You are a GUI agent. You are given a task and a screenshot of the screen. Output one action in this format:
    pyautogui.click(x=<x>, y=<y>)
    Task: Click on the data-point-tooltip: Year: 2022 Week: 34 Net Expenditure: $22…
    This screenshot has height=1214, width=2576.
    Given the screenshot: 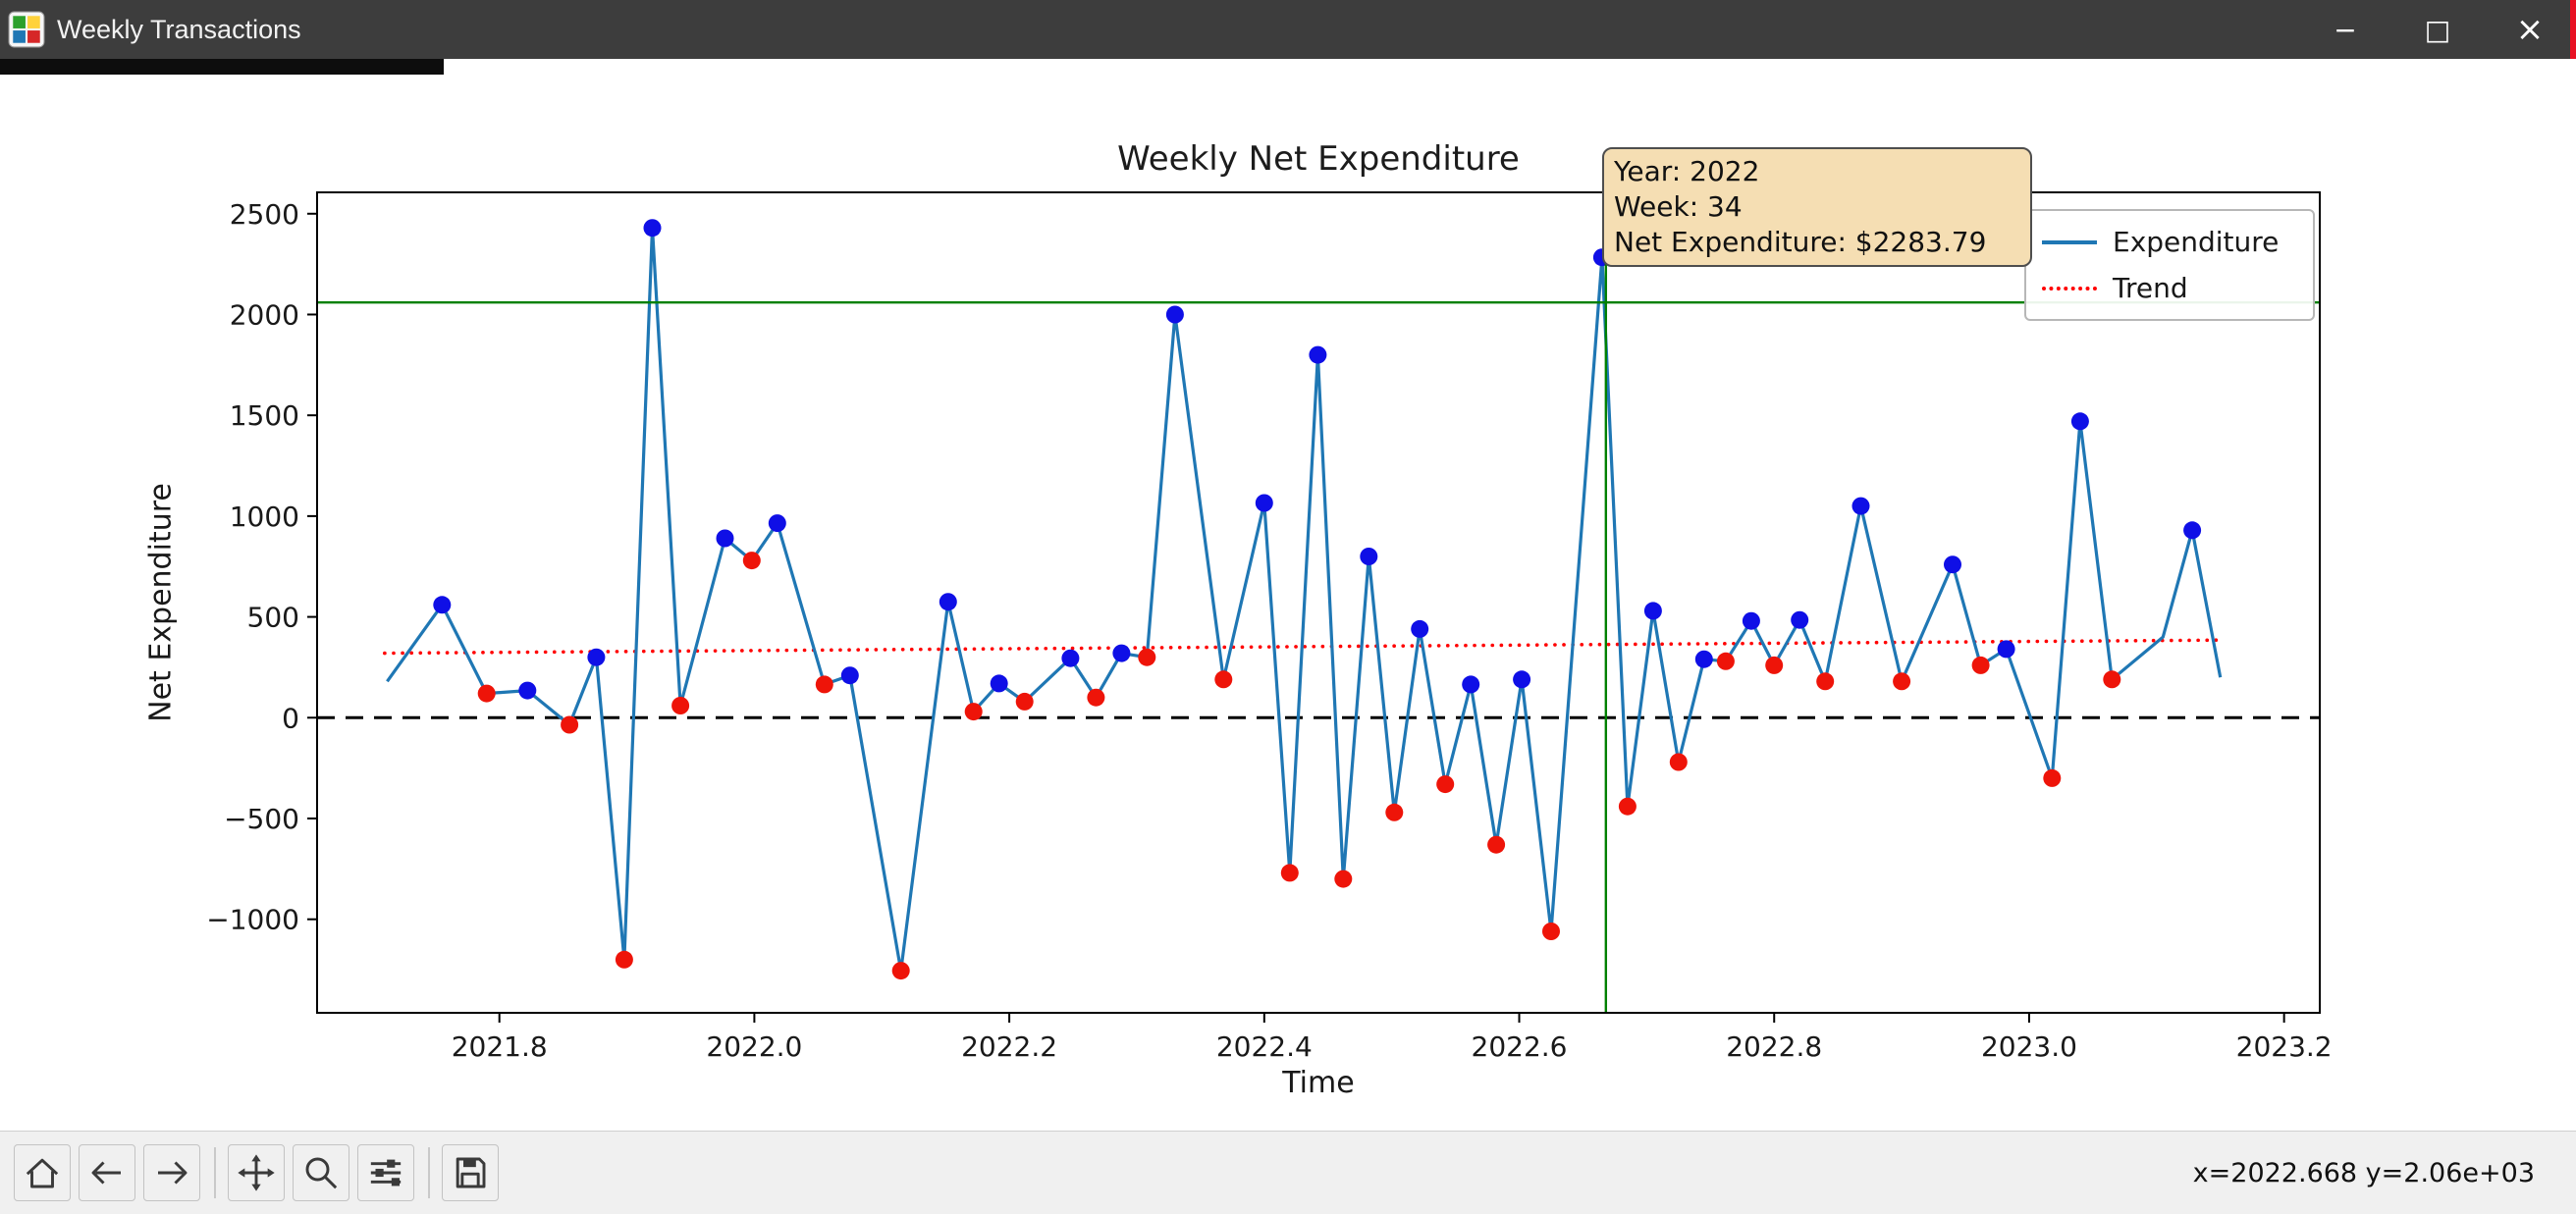 What is the action you would take?
    pyautogui.click(x=1817, y=207)
    